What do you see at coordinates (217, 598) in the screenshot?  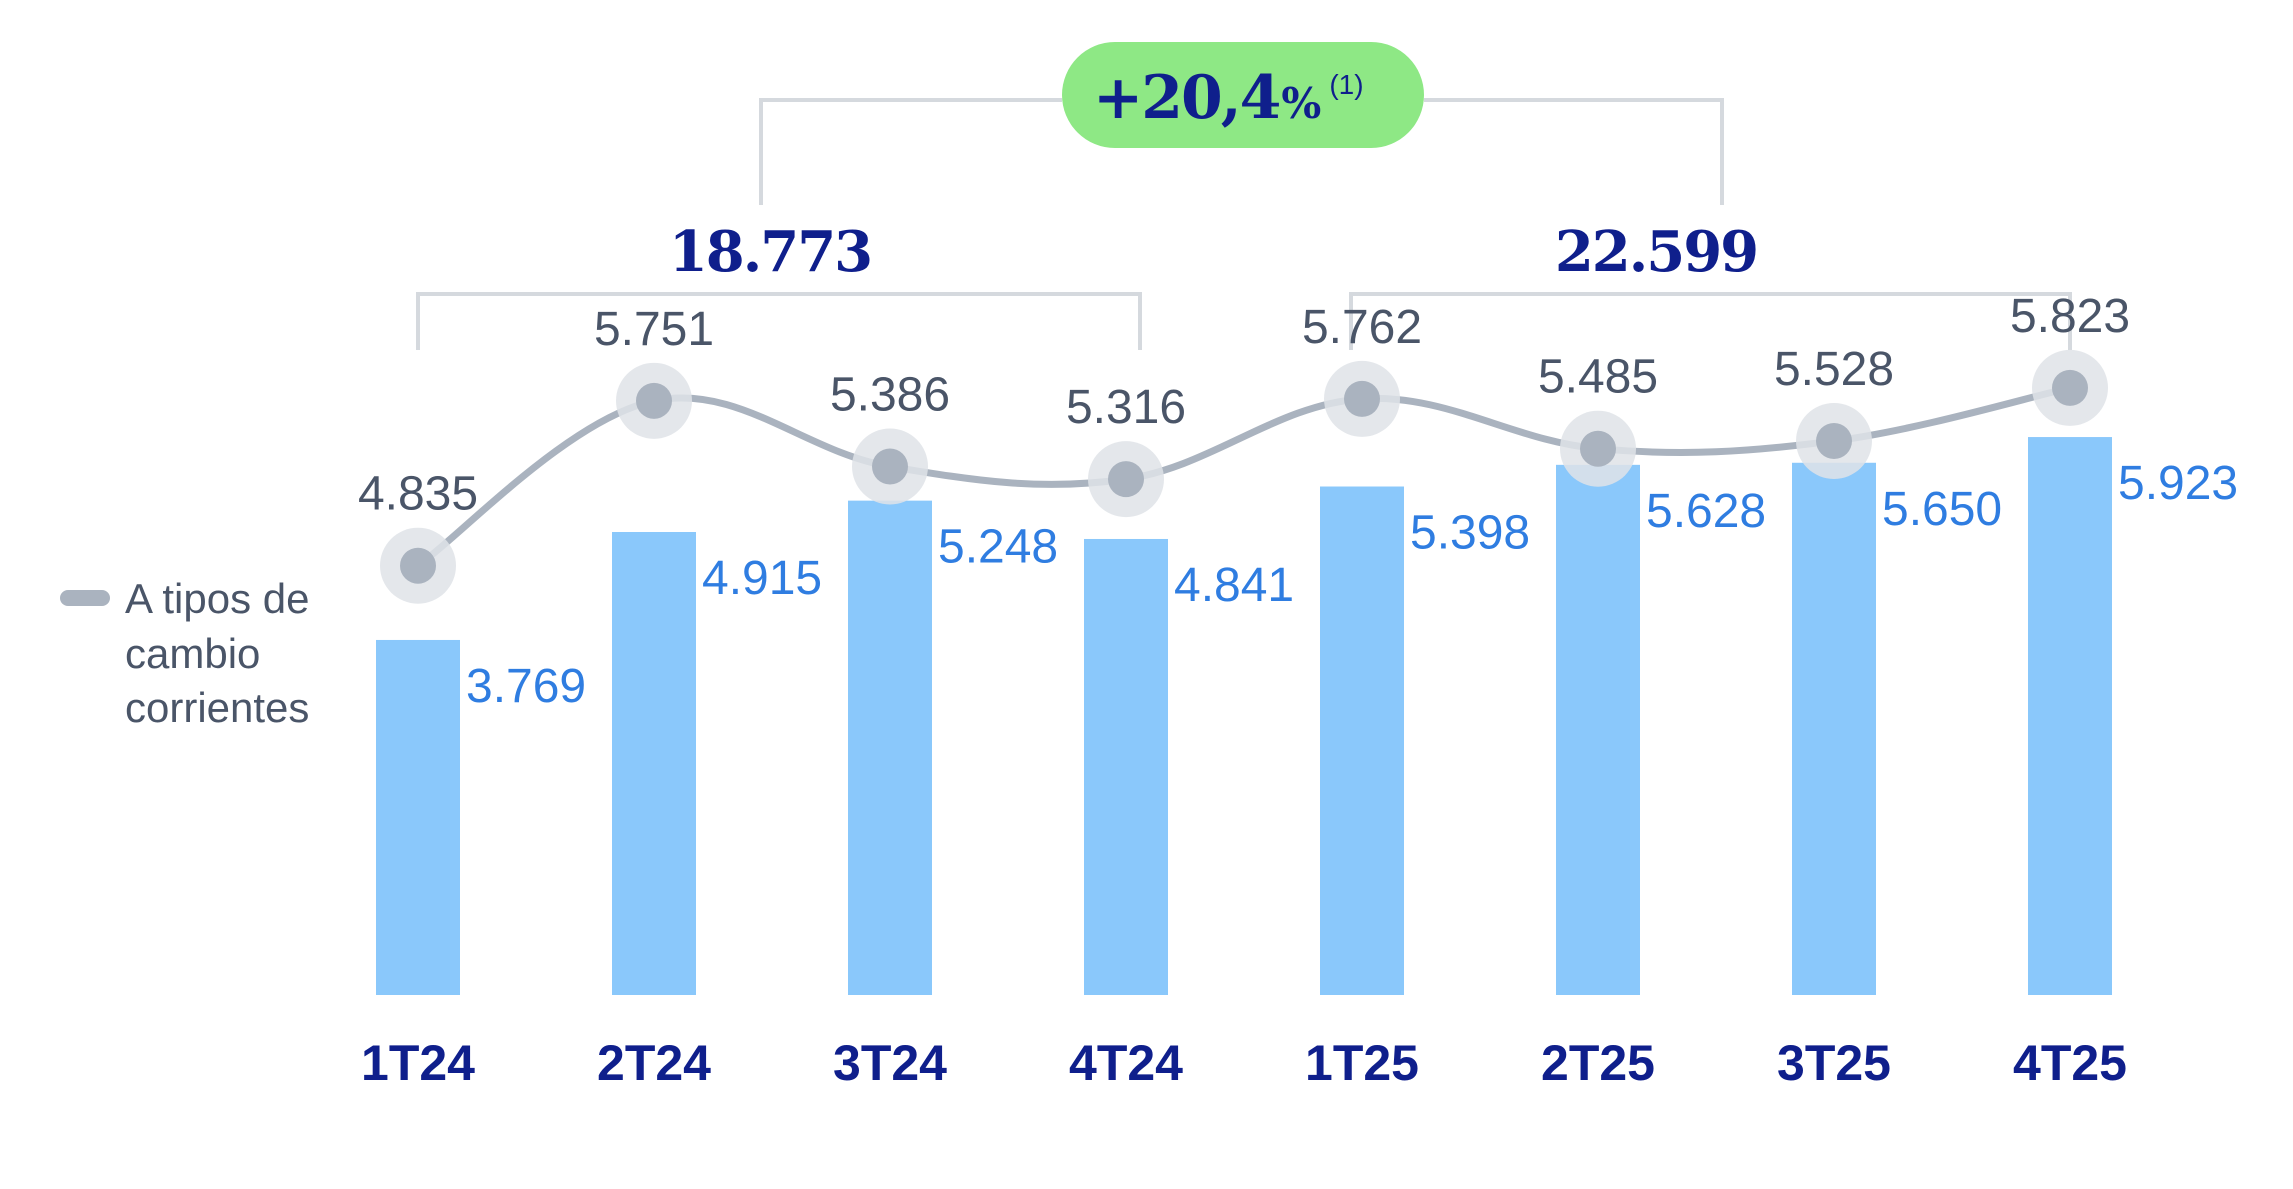 I see `legend-text-line-1: A tipos de` at bounding box center [217, 598].